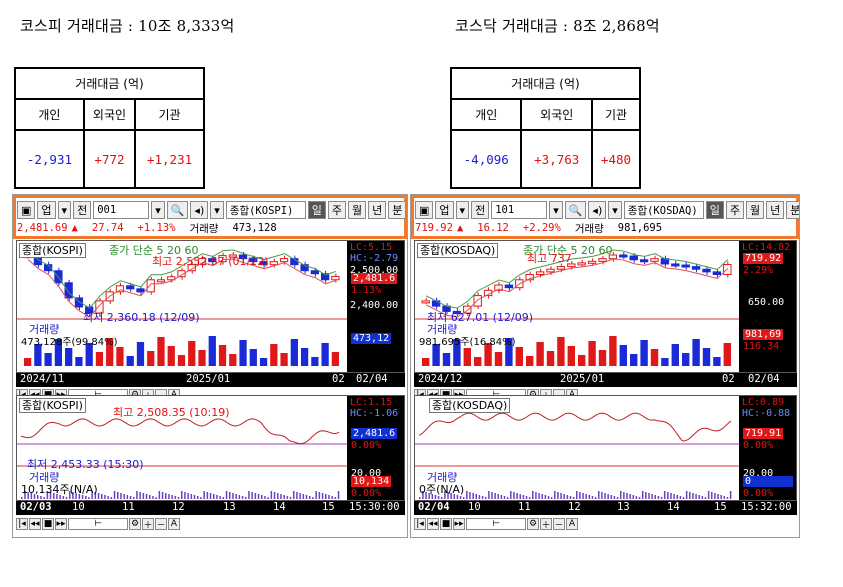 The image size is (843, 587). What do you see at coordinates (107, 228) in the screenshot?
I see `index-change: 27.74` at bounding box center [107, 228].